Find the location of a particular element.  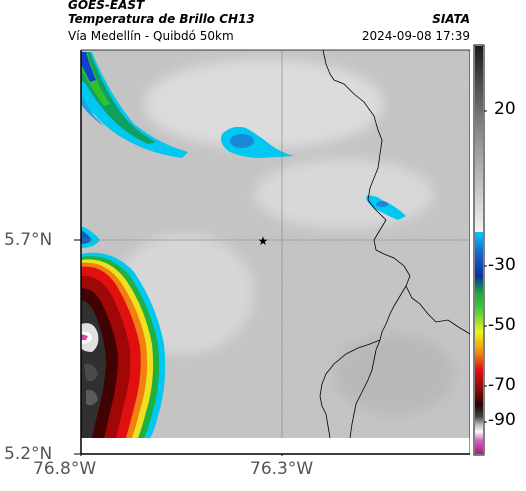

colorbar-tick-minus30: -30 is located at coordinates (502, 265).